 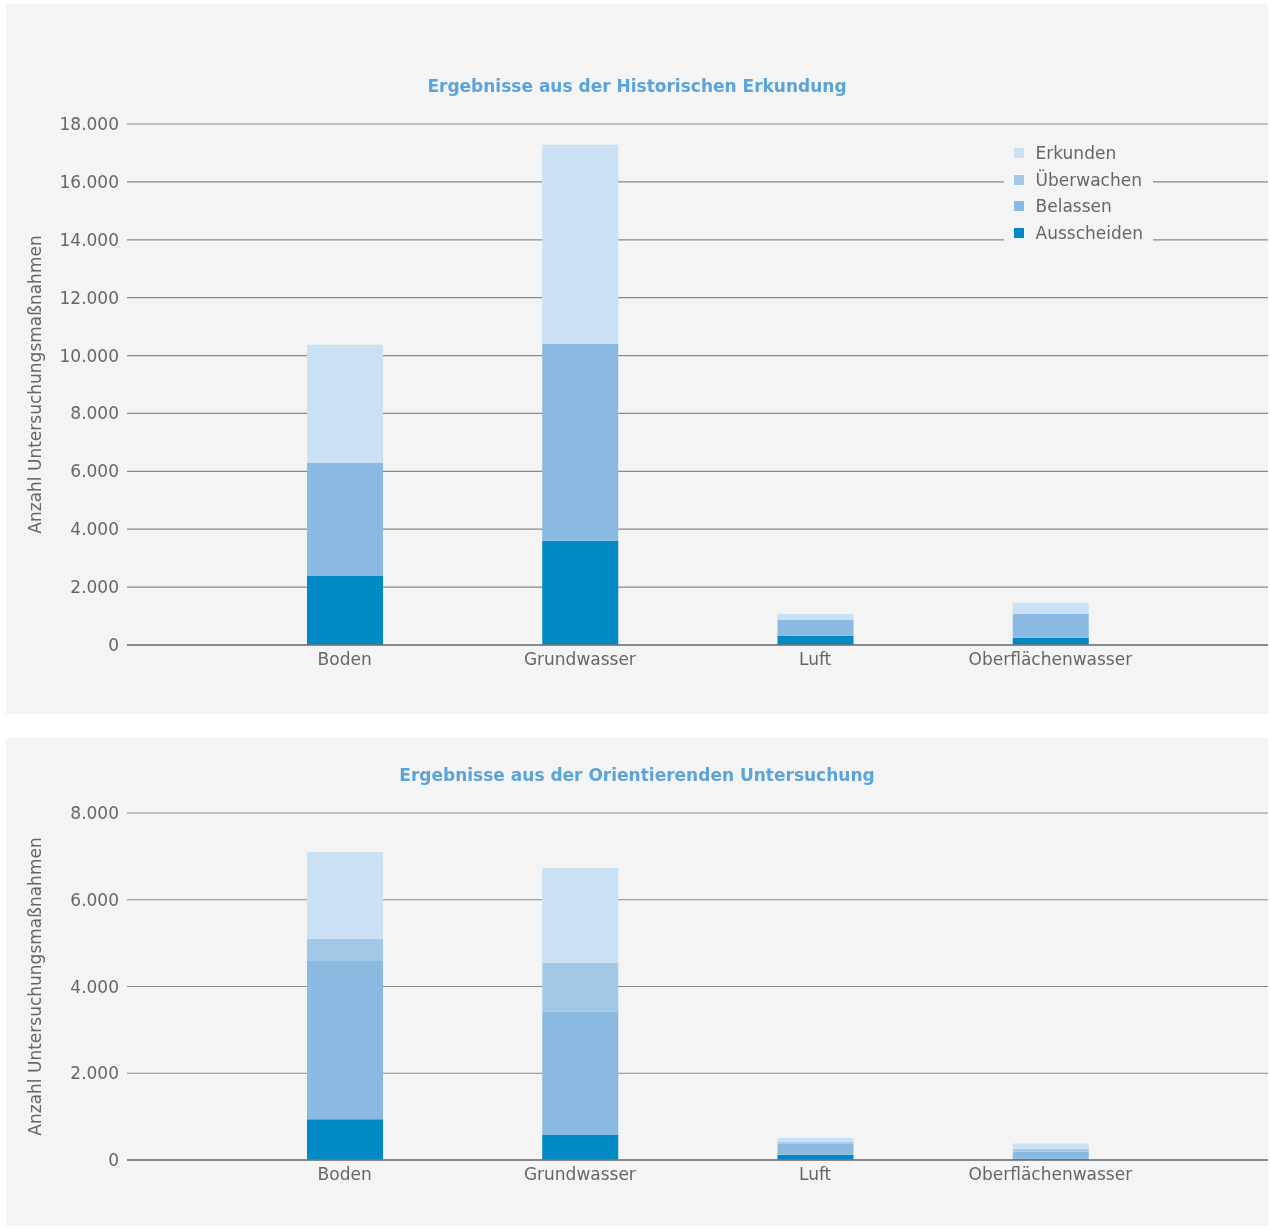 What do you see at coordinates (637, 775) in the screenshot?
I see `chart-title: Ergebnisse aus der Orientierenden Untersuchung` at bounding box center [637, 775].